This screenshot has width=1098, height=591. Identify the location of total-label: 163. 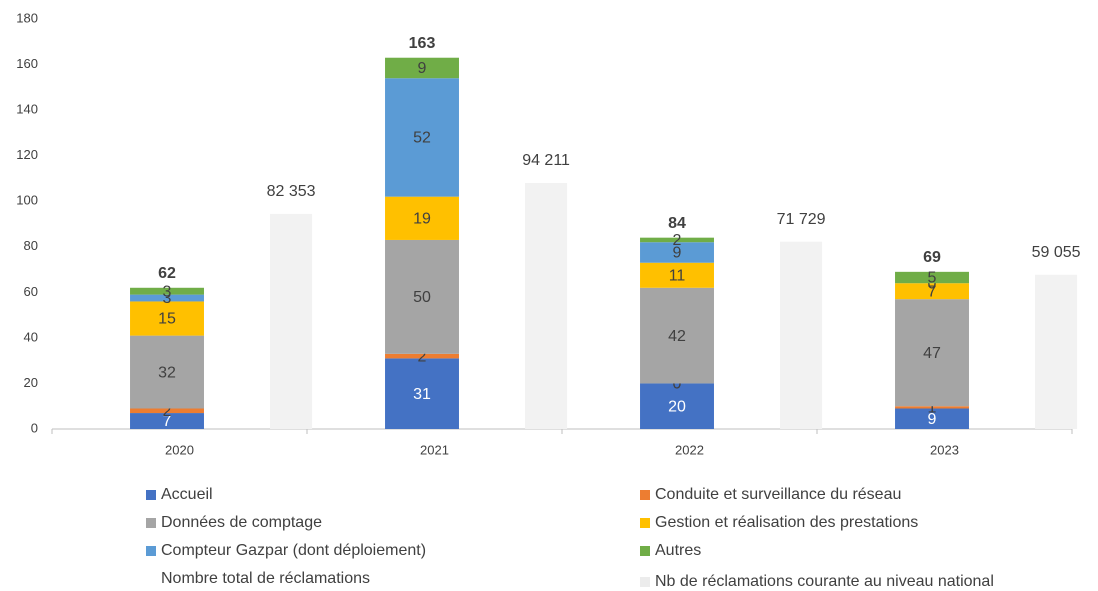
(422, 43).